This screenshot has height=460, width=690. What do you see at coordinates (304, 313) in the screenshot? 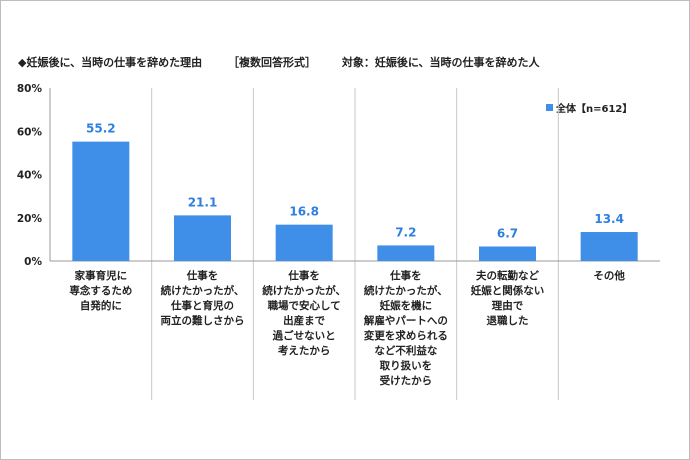
I see `category-label: 仕事を続けたかったが、職場で安心して出産まで過ごせないと考えたから` at bounding box center [304, 313].